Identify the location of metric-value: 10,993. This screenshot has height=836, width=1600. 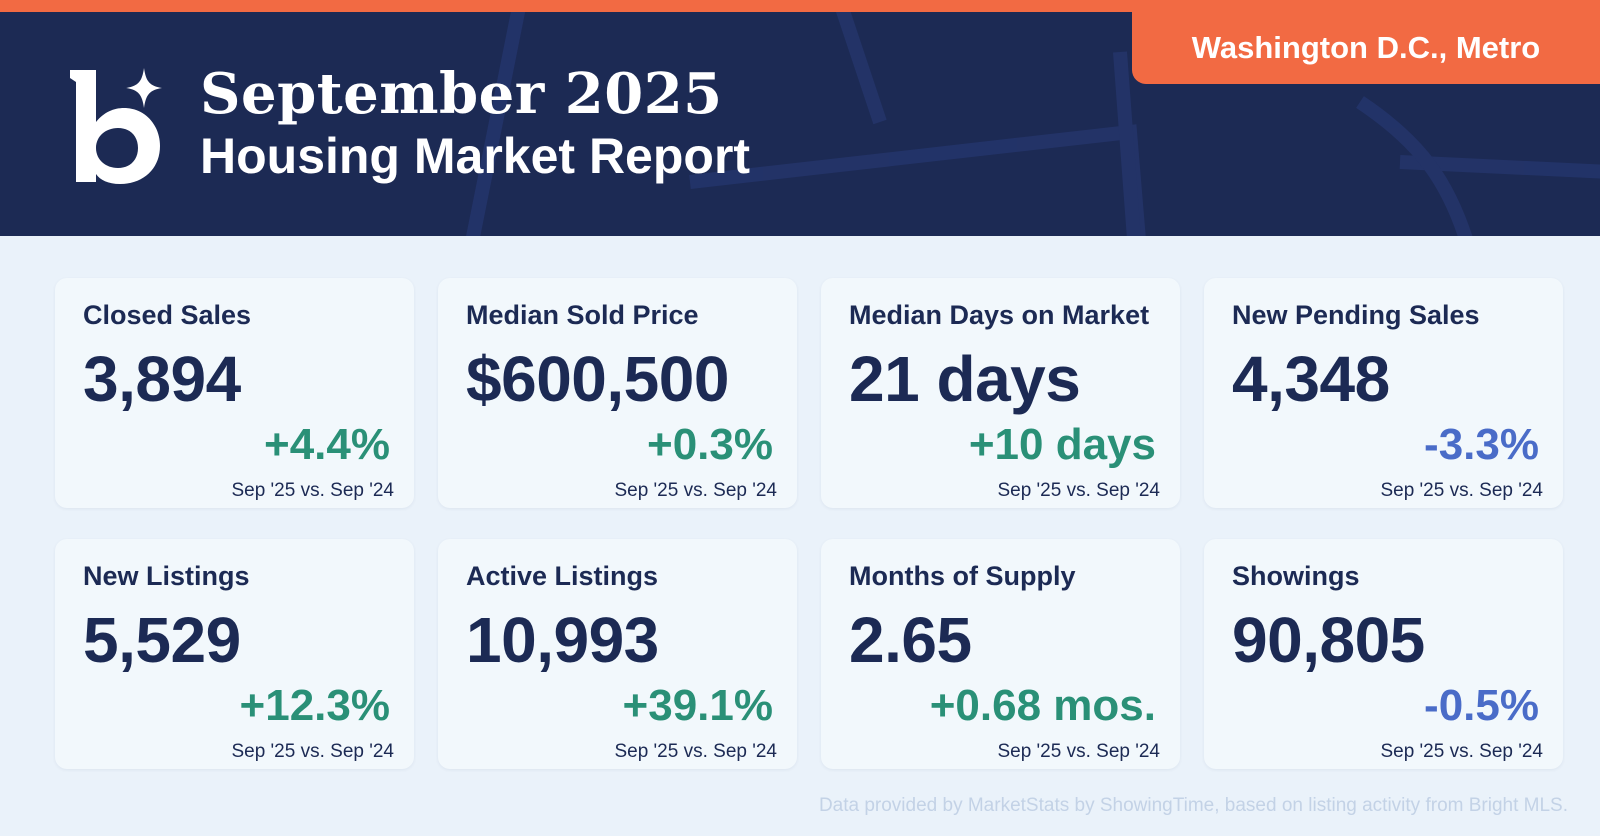
(562, 640).